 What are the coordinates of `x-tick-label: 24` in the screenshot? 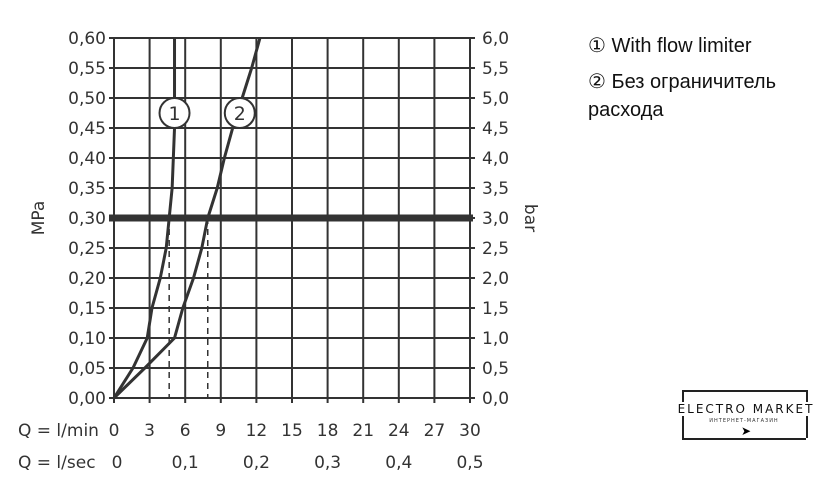 It's located at (399, 431).